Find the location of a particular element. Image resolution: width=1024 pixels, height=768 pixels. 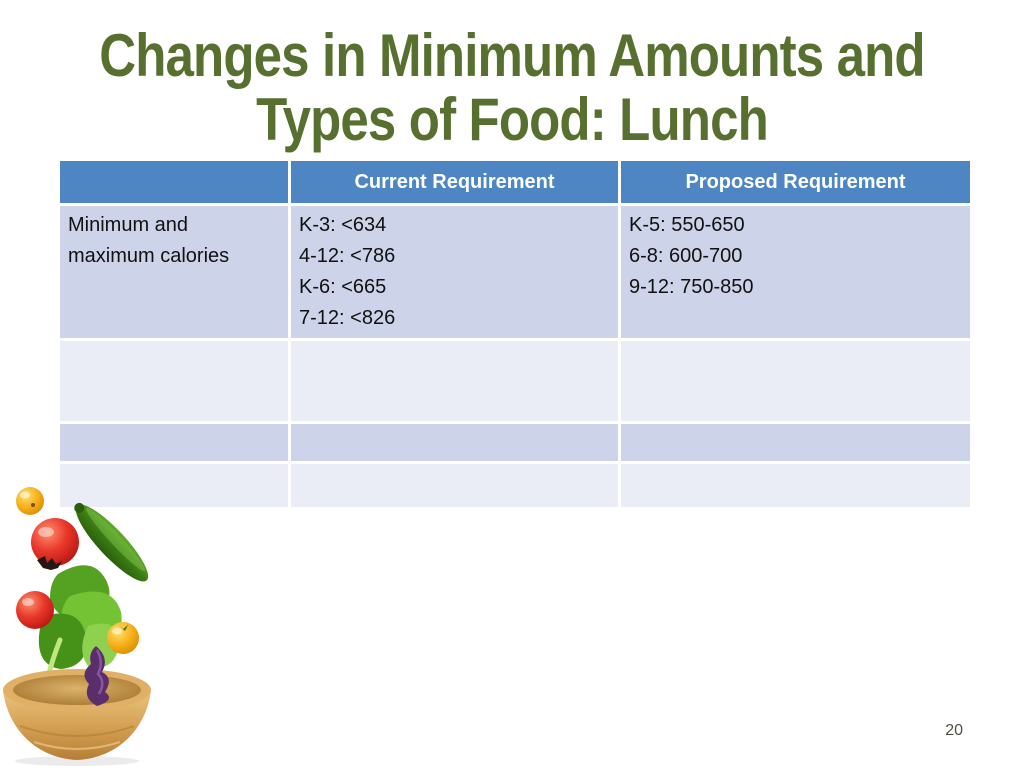

page-number: 20 is located at coordinates (954, 730).